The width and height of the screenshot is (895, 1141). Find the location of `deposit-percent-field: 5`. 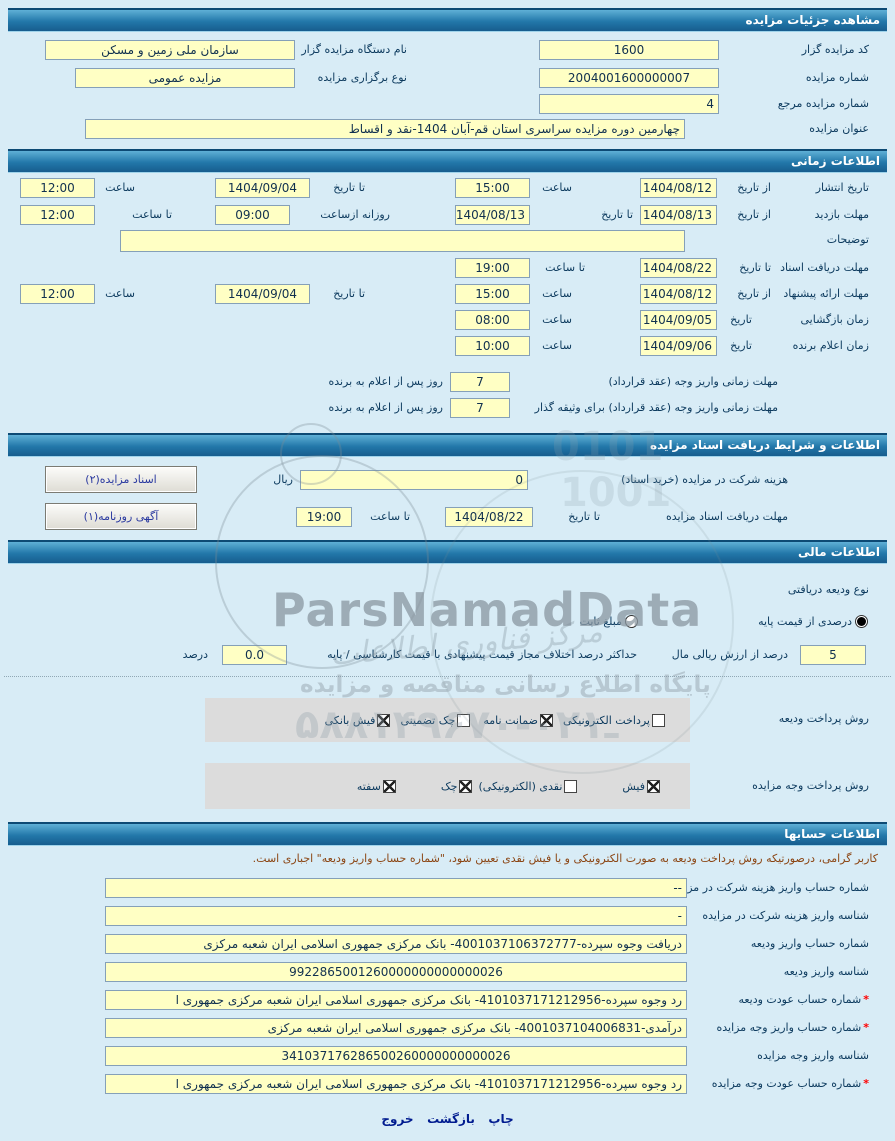

deposit-percent-field: 5 is located at coordinates (833, 655).